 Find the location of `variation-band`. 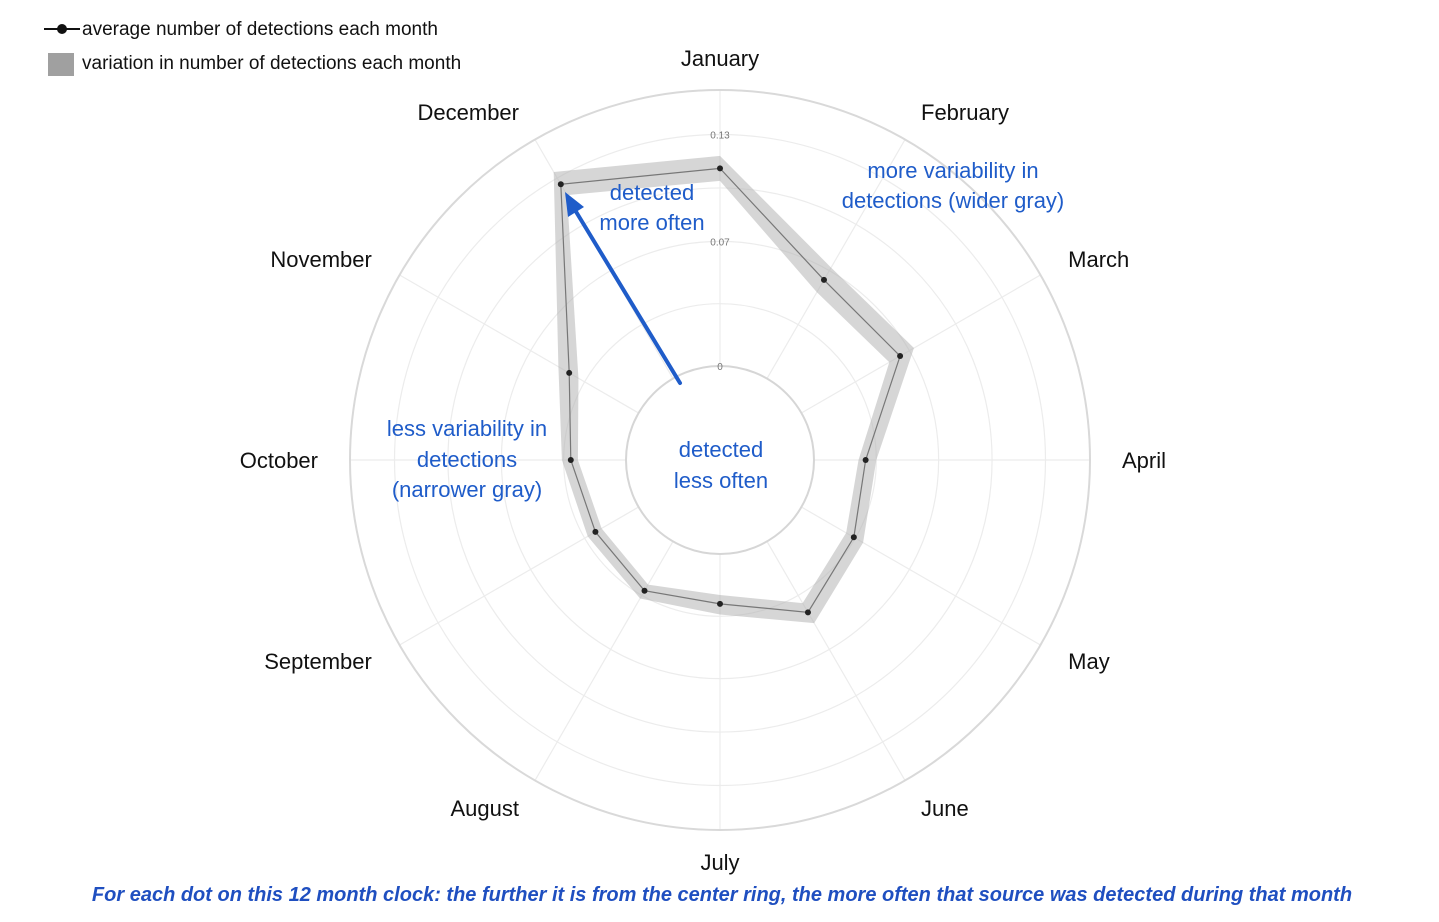

variation-band is located at coordinates (733, 389).